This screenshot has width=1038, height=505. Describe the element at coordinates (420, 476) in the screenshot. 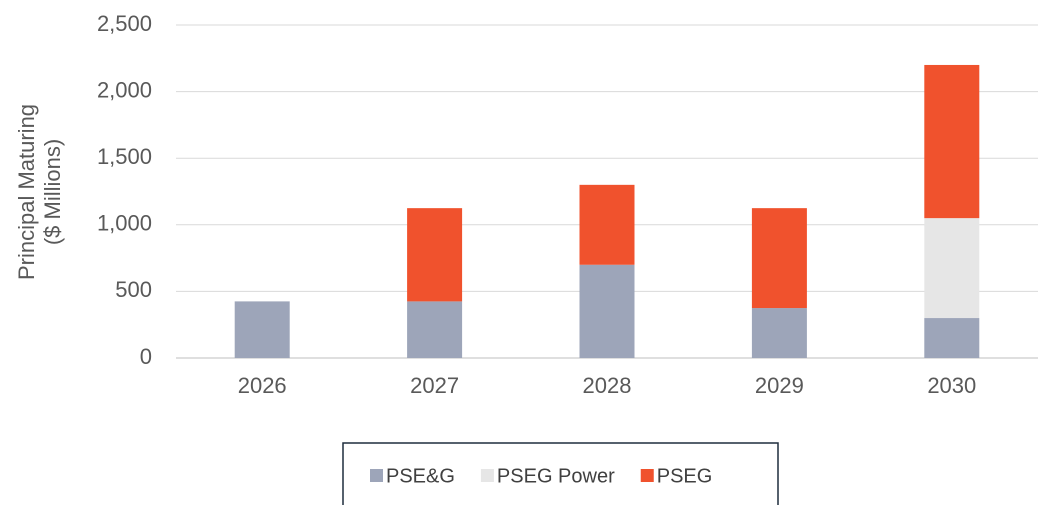

I see `legend-label: PSE&G` at that location.